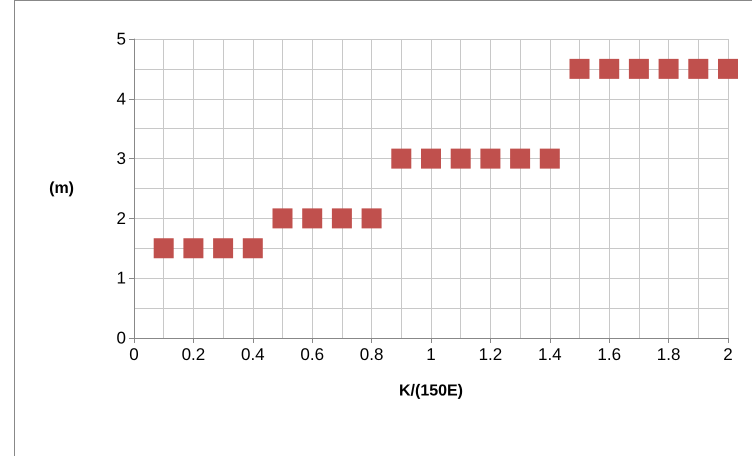 This screenshot has height=456, width=752. I want to click on x-tick-label: 1.8, so click(668, 354).